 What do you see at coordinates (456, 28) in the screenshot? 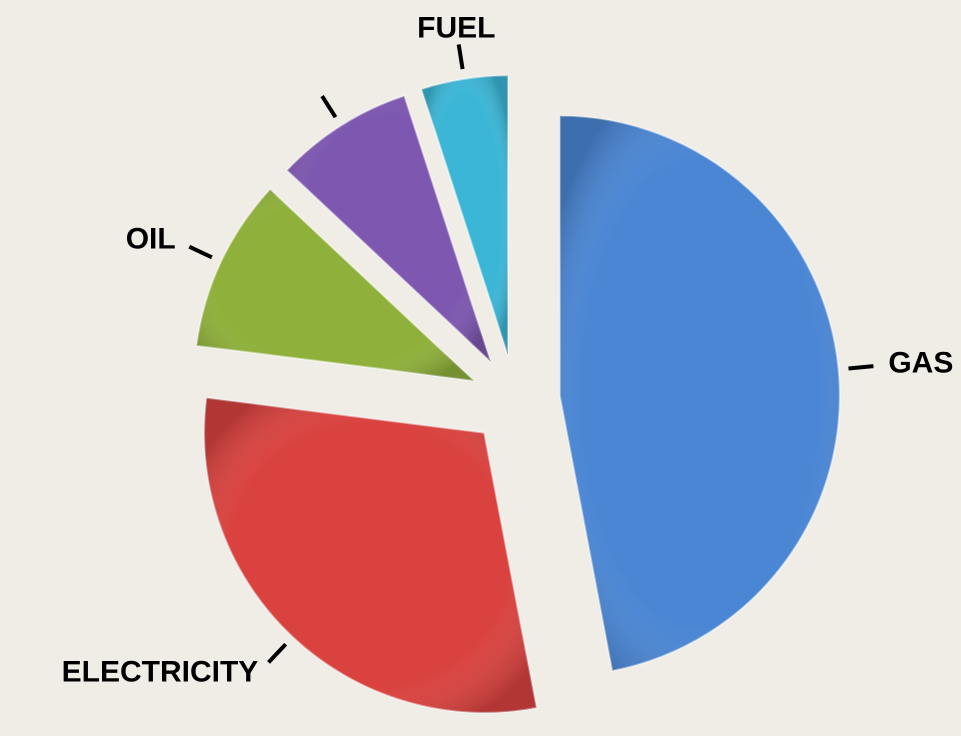
I see `slice-label: FUEL` at bounding box center [456, 28].